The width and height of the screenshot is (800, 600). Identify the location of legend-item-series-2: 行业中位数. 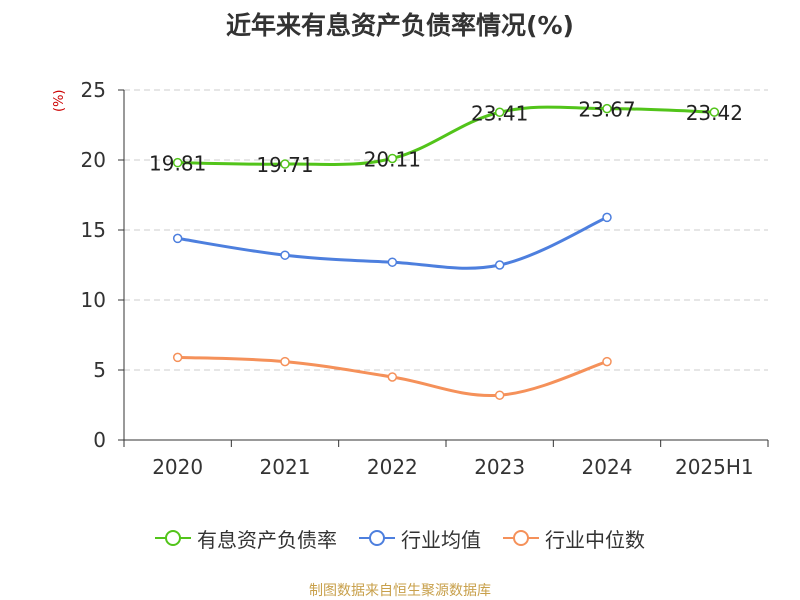
(574, 538).